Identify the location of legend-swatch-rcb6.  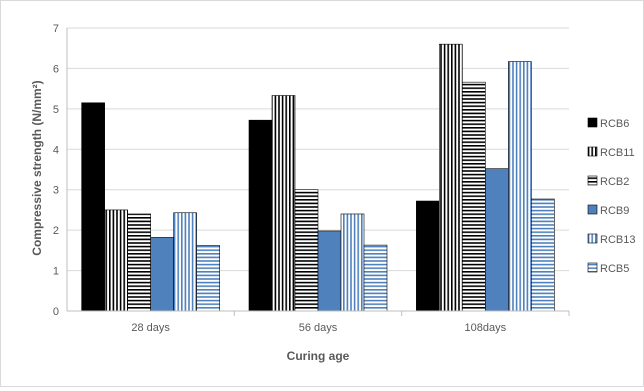
(592, 122).